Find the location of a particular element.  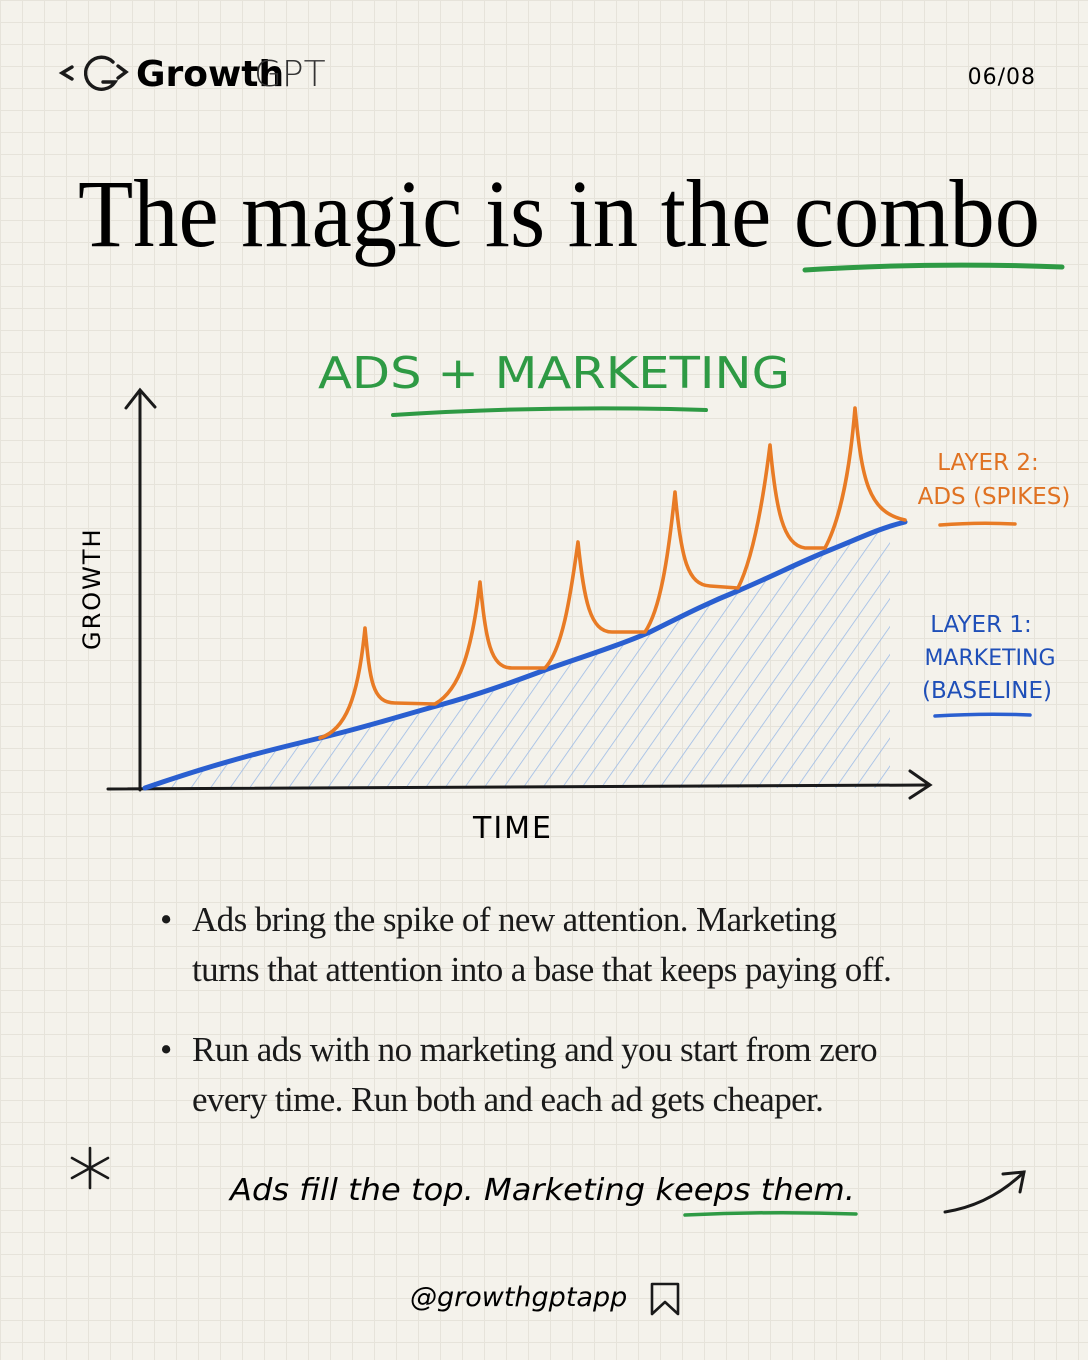

layer-label: ADS (SPIKES) is located at coordinates (994, 497).